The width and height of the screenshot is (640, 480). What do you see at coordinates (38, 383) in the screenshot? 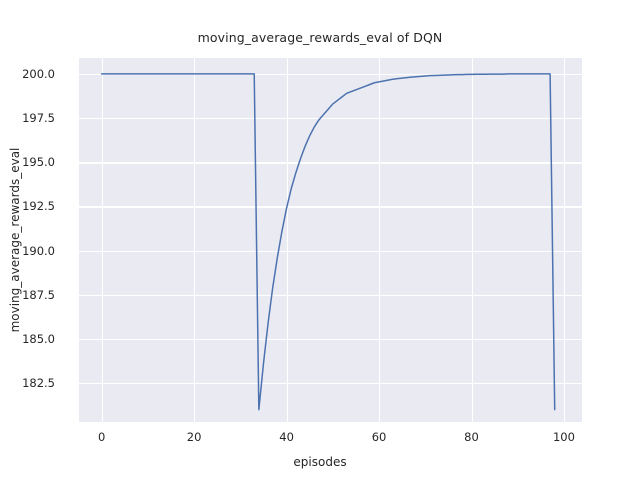
I see `y-tick-label-0: 182.5` at bounding box center [38, 383].